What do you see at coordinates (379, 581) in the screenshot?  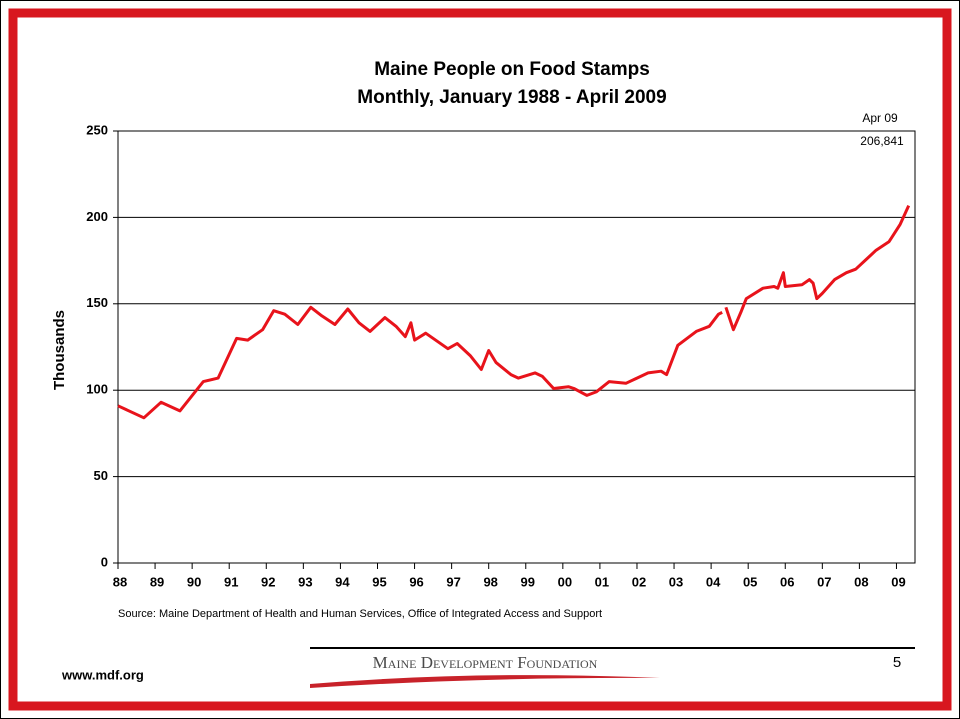 I see `x-tick-label: 95` at bounding box center [379, 581].